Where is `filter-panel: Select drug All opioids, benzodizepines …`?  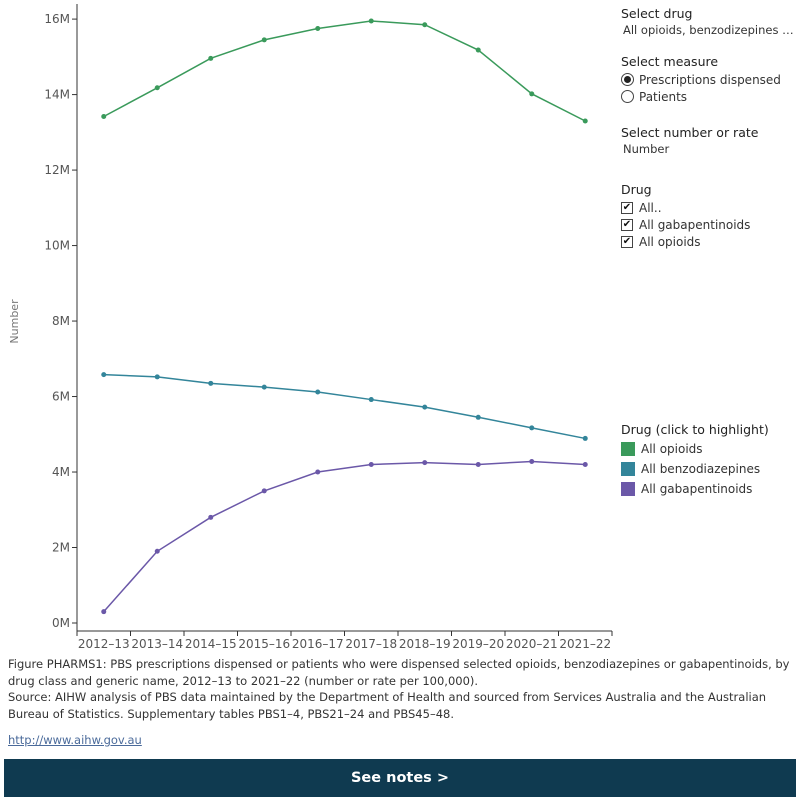
filter-panel: Select drug All opioids, benzodizepines … is located at coordinates (708, 252).